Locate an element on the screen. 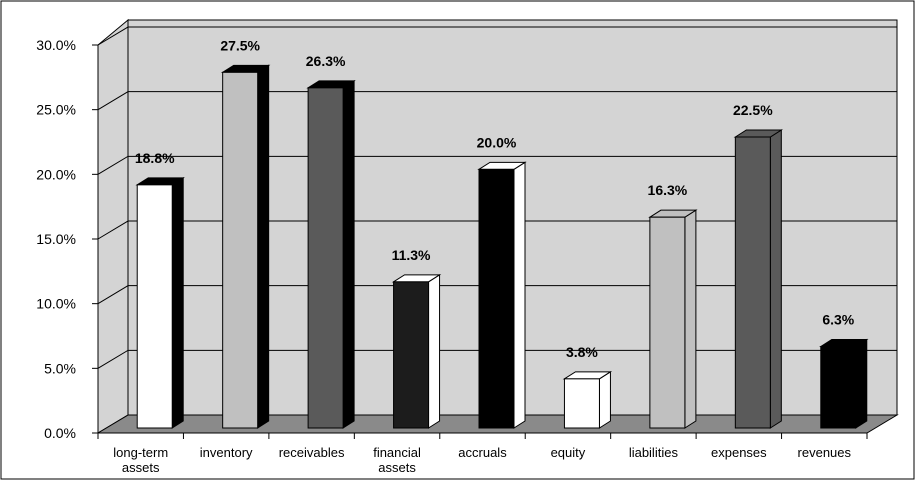  y-tick-label: 25.0% is located at coordinates (56, 110).